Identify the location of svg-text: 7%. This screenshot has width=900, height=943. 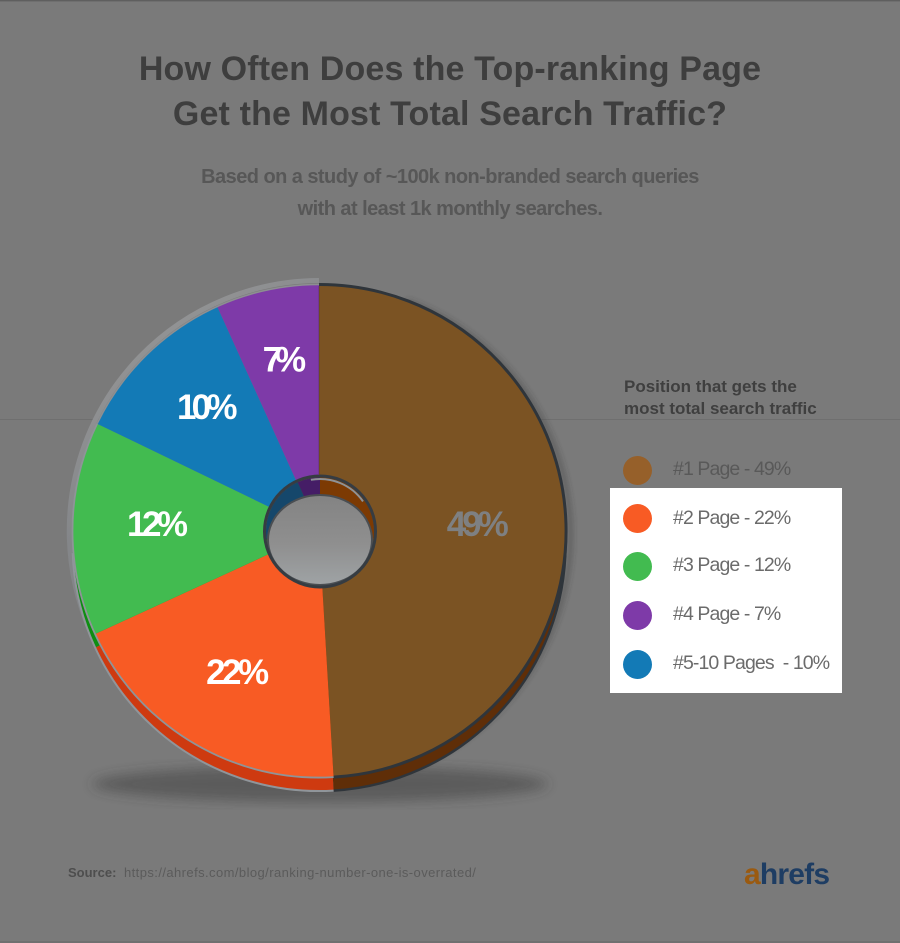
(285, 360).